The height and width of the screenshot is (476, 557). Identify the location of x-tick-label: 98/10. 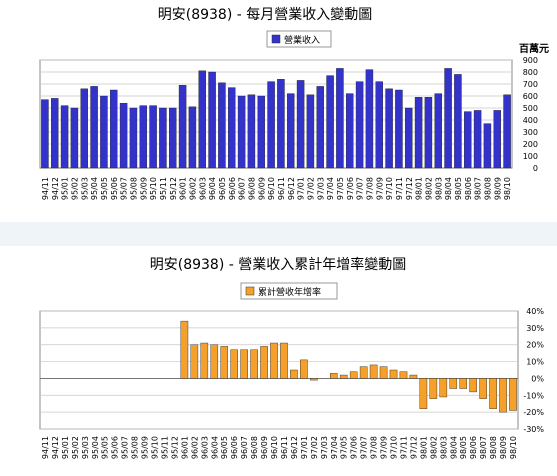
(513, 447).